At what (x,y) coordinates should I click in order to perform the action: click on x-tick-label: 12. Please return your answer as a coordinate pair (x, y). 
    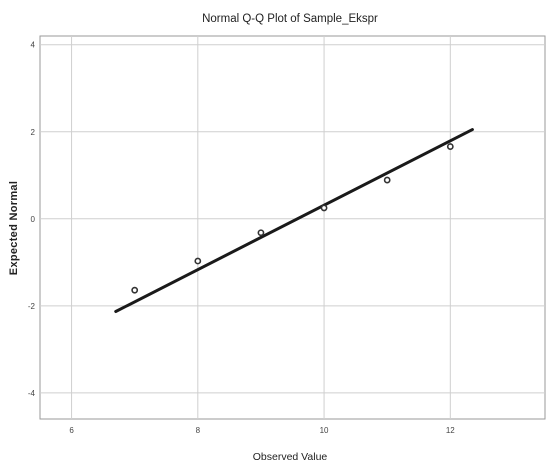
    Looking at the image, I should click on (450, 430).